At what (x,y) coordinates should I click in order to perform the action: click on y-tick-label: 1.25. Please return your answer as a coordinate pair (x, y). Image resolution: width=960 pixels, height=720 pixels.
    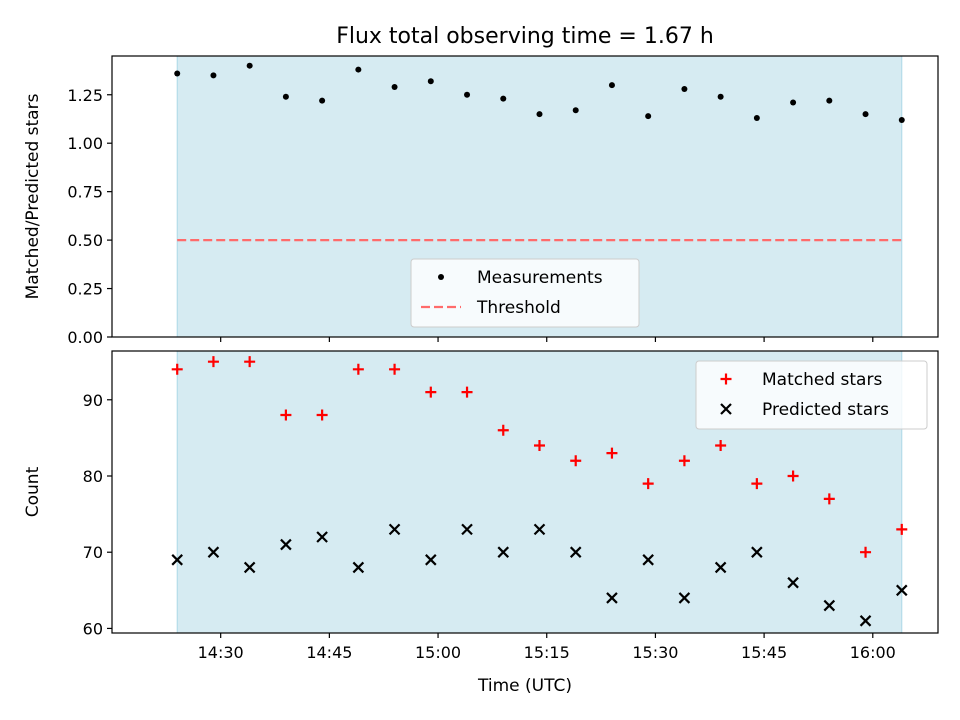
    Looking at the image, I should click on (85, 95).